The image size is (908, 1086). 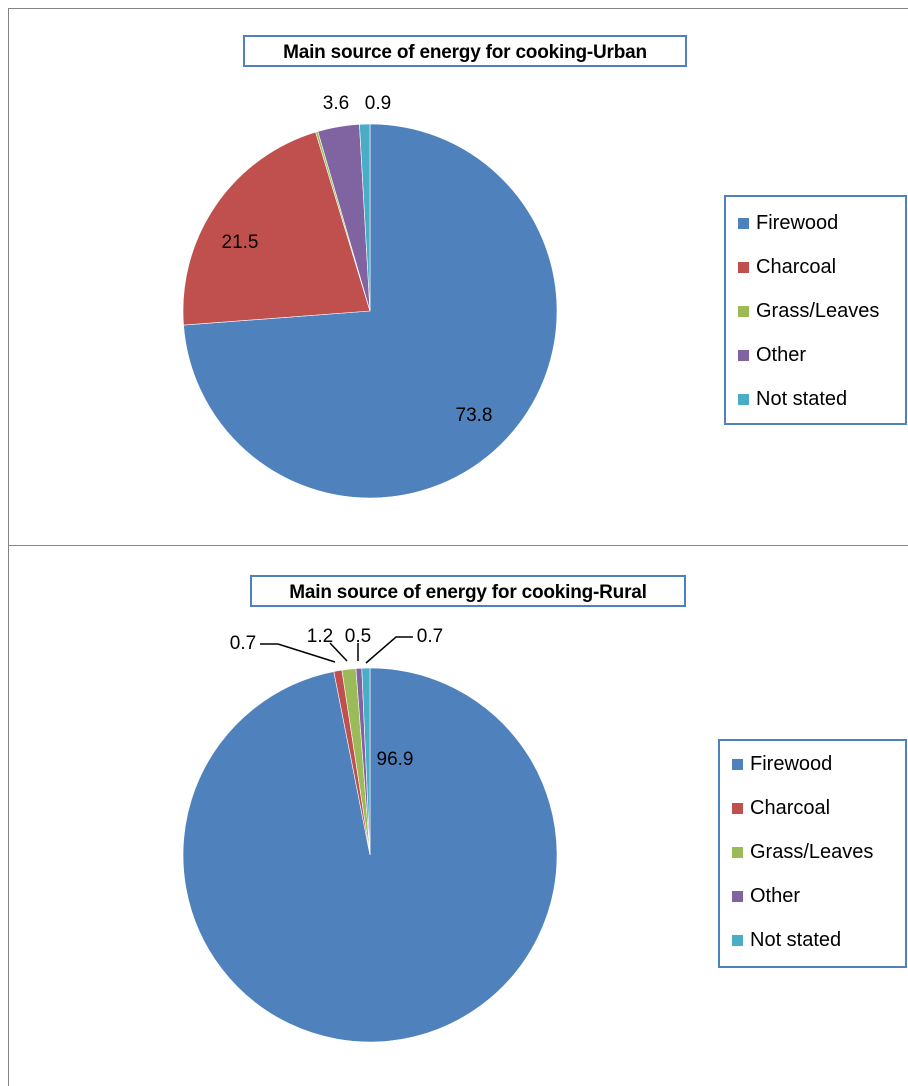 I want to click on data-label-not-stated: 0.7, so click(x=430, y=636).